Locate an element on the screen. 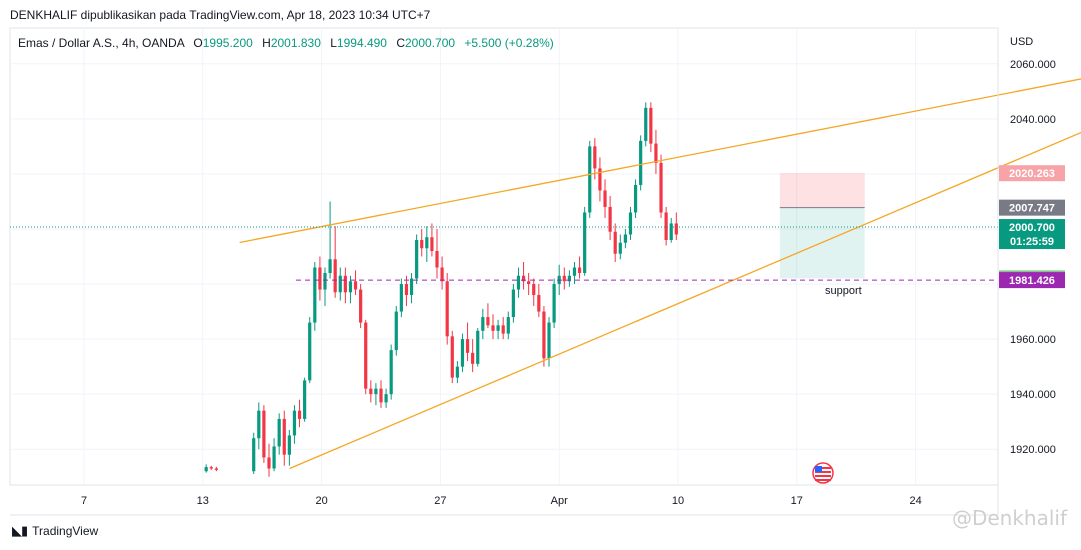 This screenshot has height=550, width=1081. y-tick-label: 2060.000 is located at coordinates (1033, 65).